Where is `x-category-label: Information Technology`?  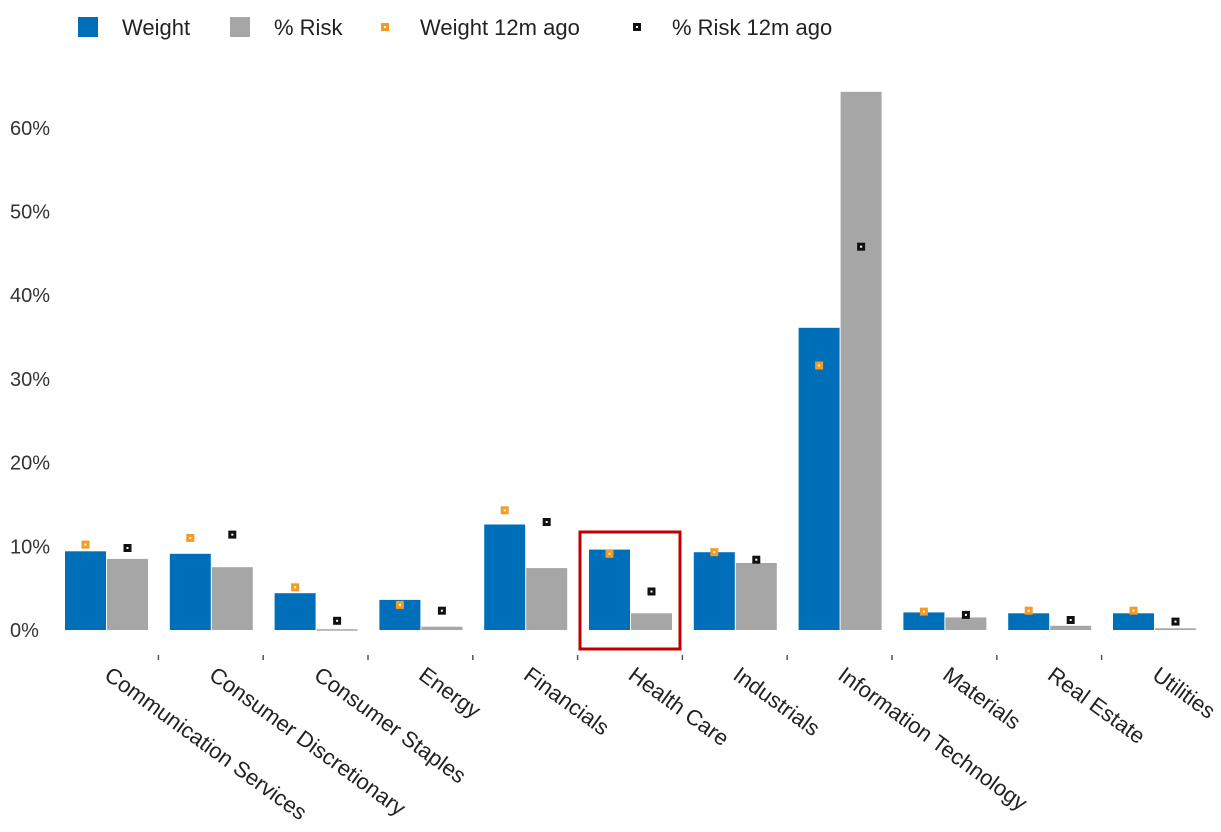
x-category-label: Information Technology is located at coordinates (933, 739).